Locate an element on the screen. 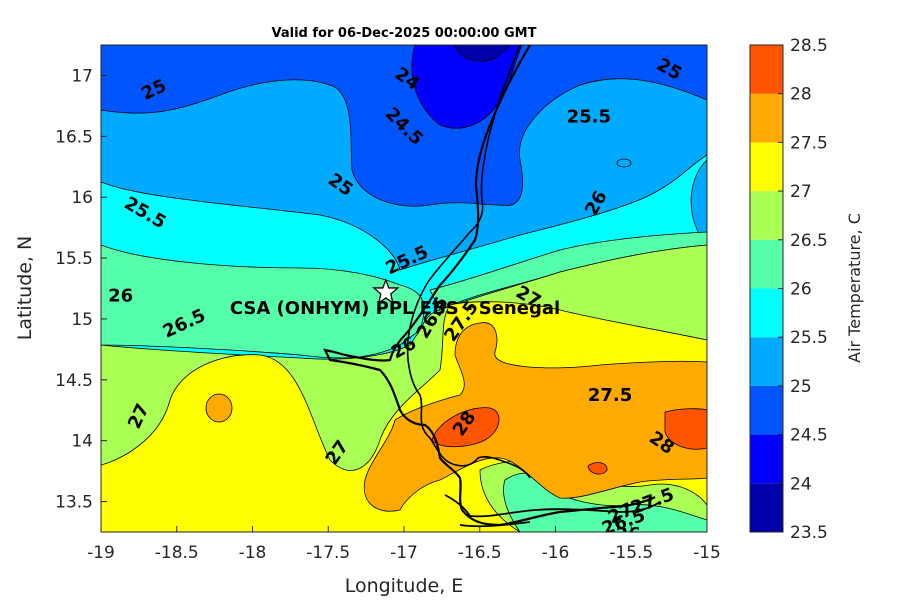  station-label: CSA (ONHYM) PPL EBS - Senegal is located at coordinates (395, 308).